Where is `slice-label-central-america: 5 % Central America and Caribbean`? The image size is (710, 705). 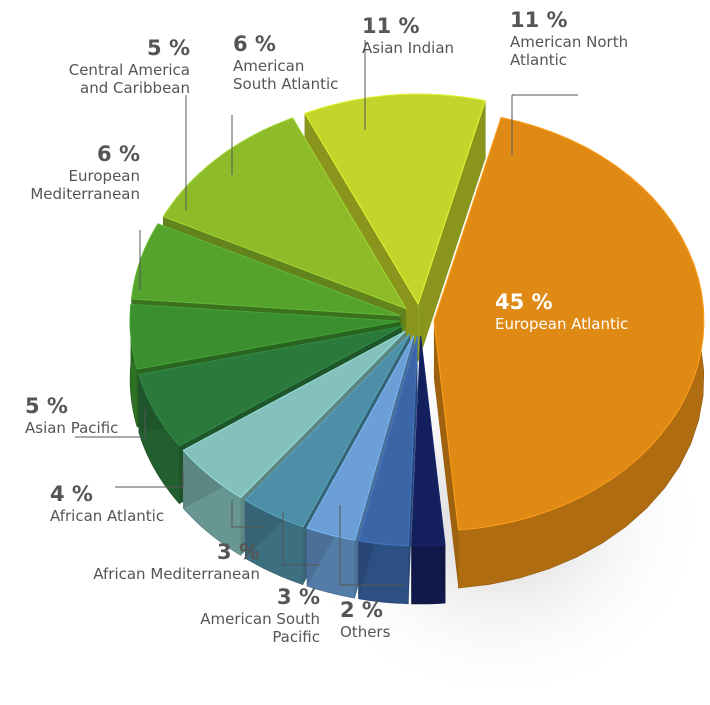
slice-label-central-america: 5 % Central America and Caribbean is located at coordinates (120, 66).